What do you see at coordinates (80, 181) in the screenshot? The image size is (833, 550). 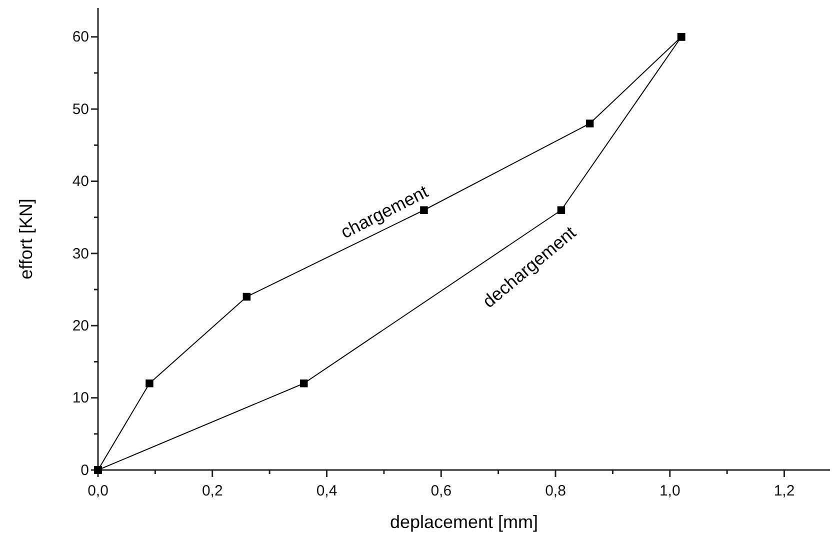 I see `y-tick-label: 40` at bounding box center [80, 181].